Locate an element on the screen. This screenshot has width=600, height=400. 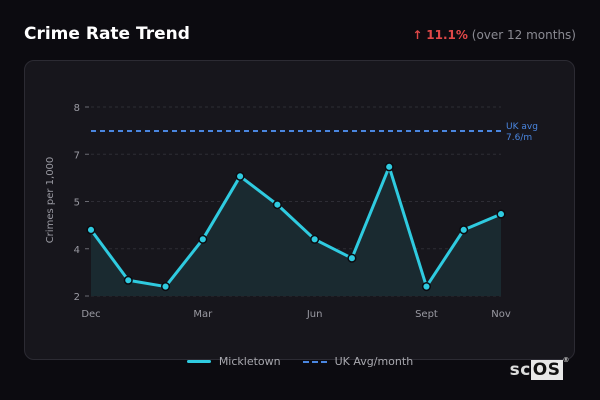
registered-mark-icon: ® is located at coordinates (566, 360).